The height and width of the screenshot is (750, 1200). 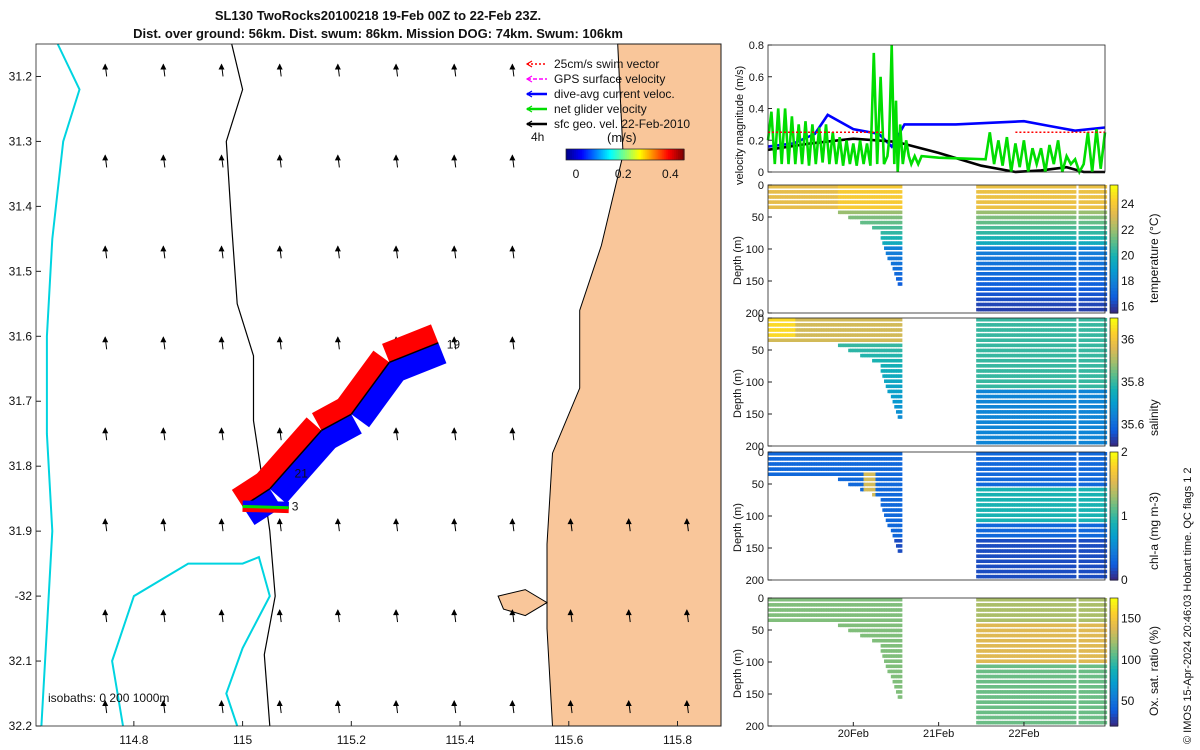 What do you see at coordinates (738, 260) in the screenshot?
I see `section-y-axis-label: Depth (m)` at bounding box center [738, 260].